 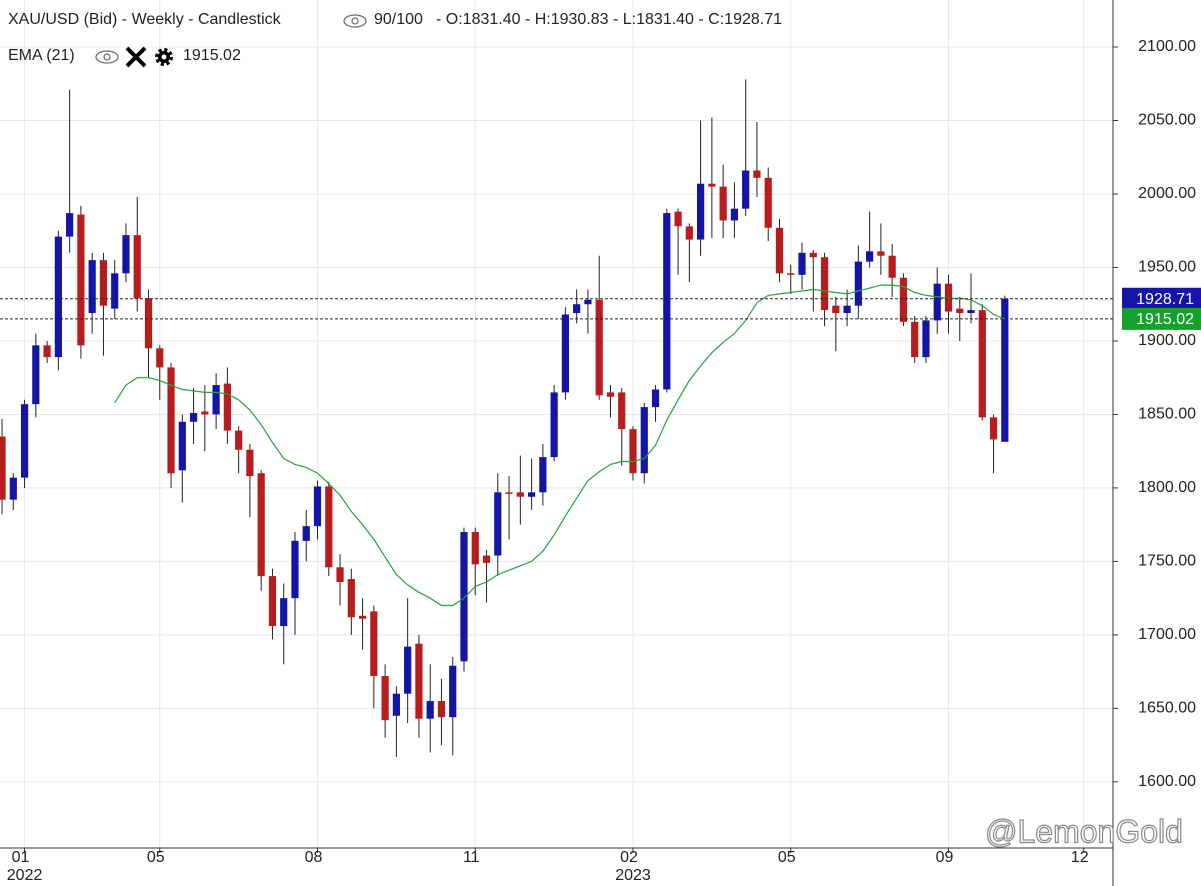 I want to click on chart-title: XAU/USD (Bid) - Weekly - Candlestick, so click(x=145, y=19).